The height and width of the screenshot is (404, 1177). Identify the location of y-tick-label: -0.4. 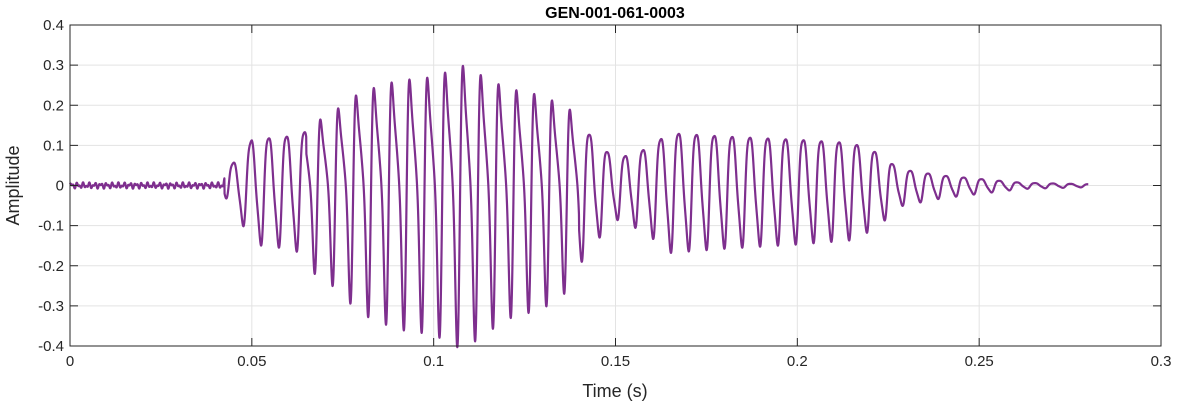
(51, 346).